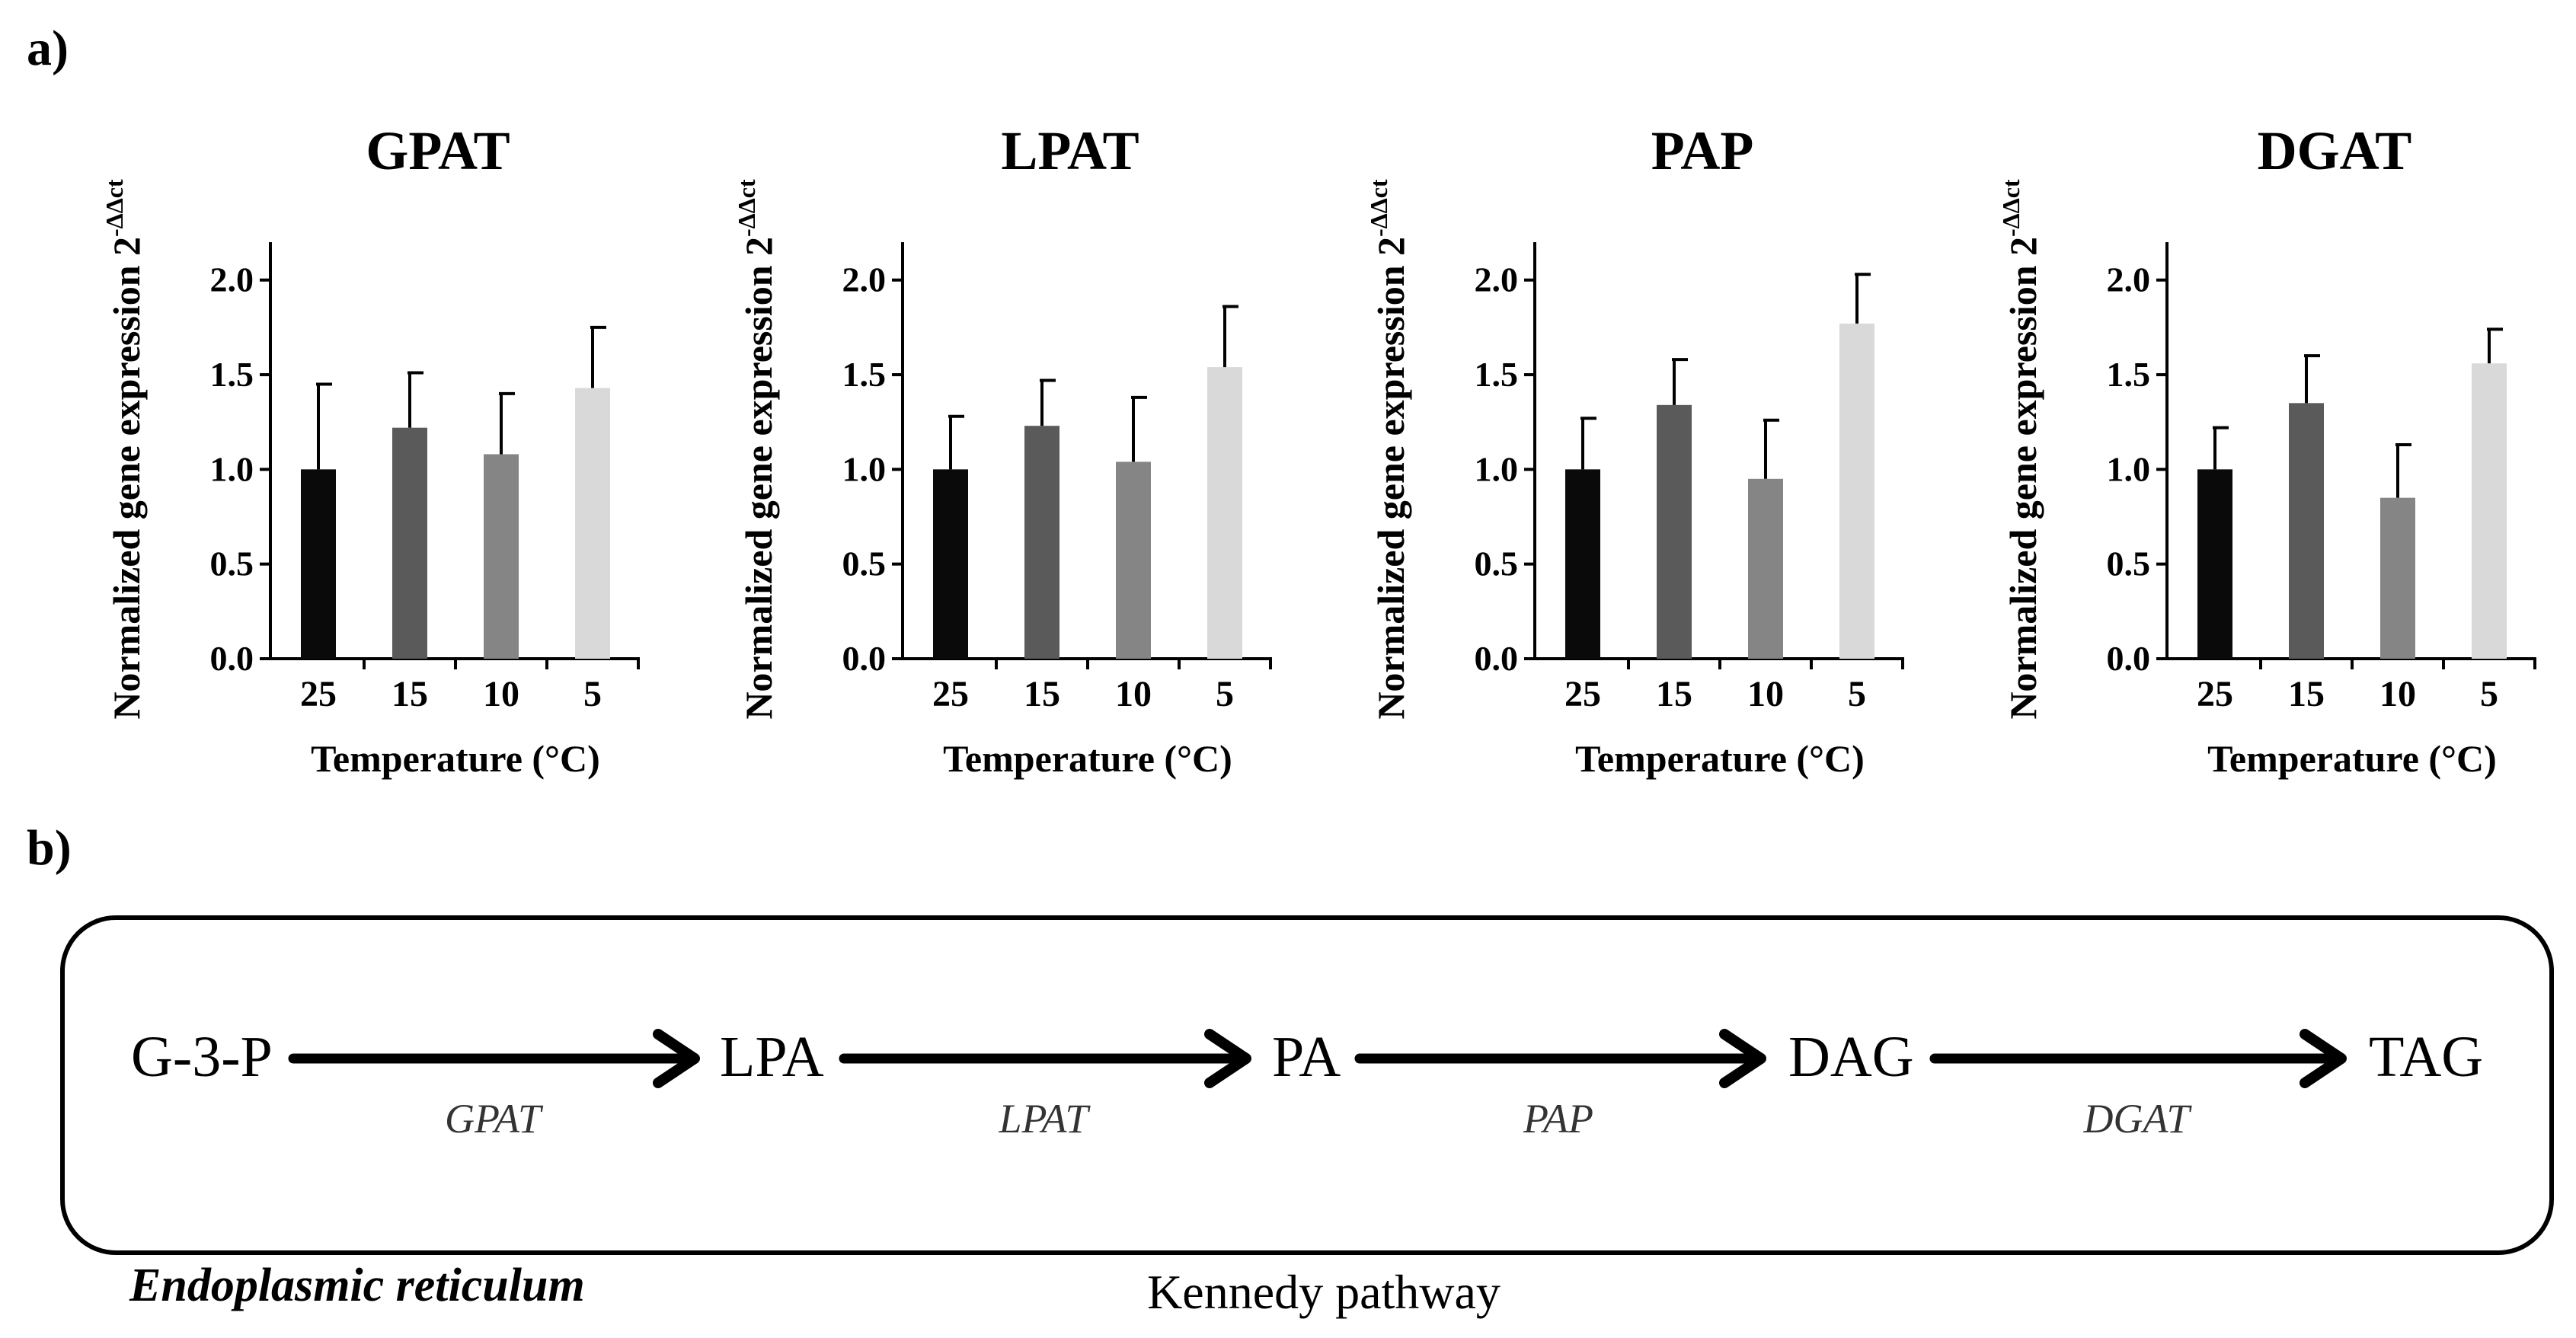  I want to click on arrow-dgat, so click(2138, 1058).